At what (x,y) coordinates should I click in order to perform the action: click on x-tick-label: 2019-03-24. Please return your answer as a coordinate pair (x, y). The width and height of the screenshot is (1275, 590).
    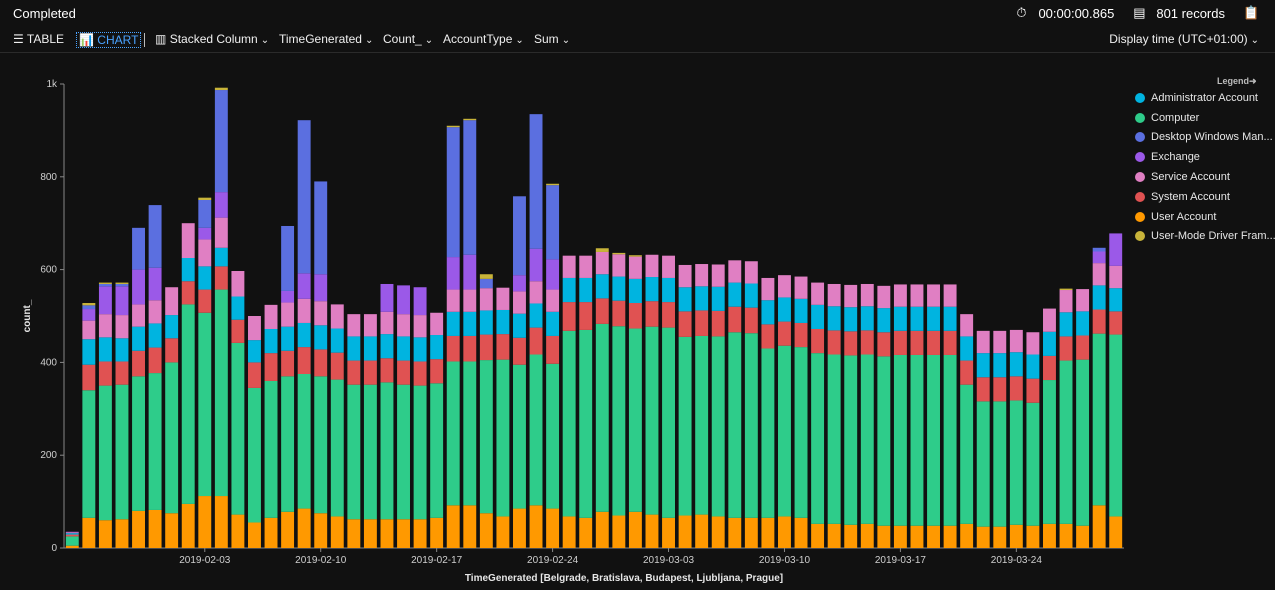
    Looking at the image, I should click on (1017, 560).